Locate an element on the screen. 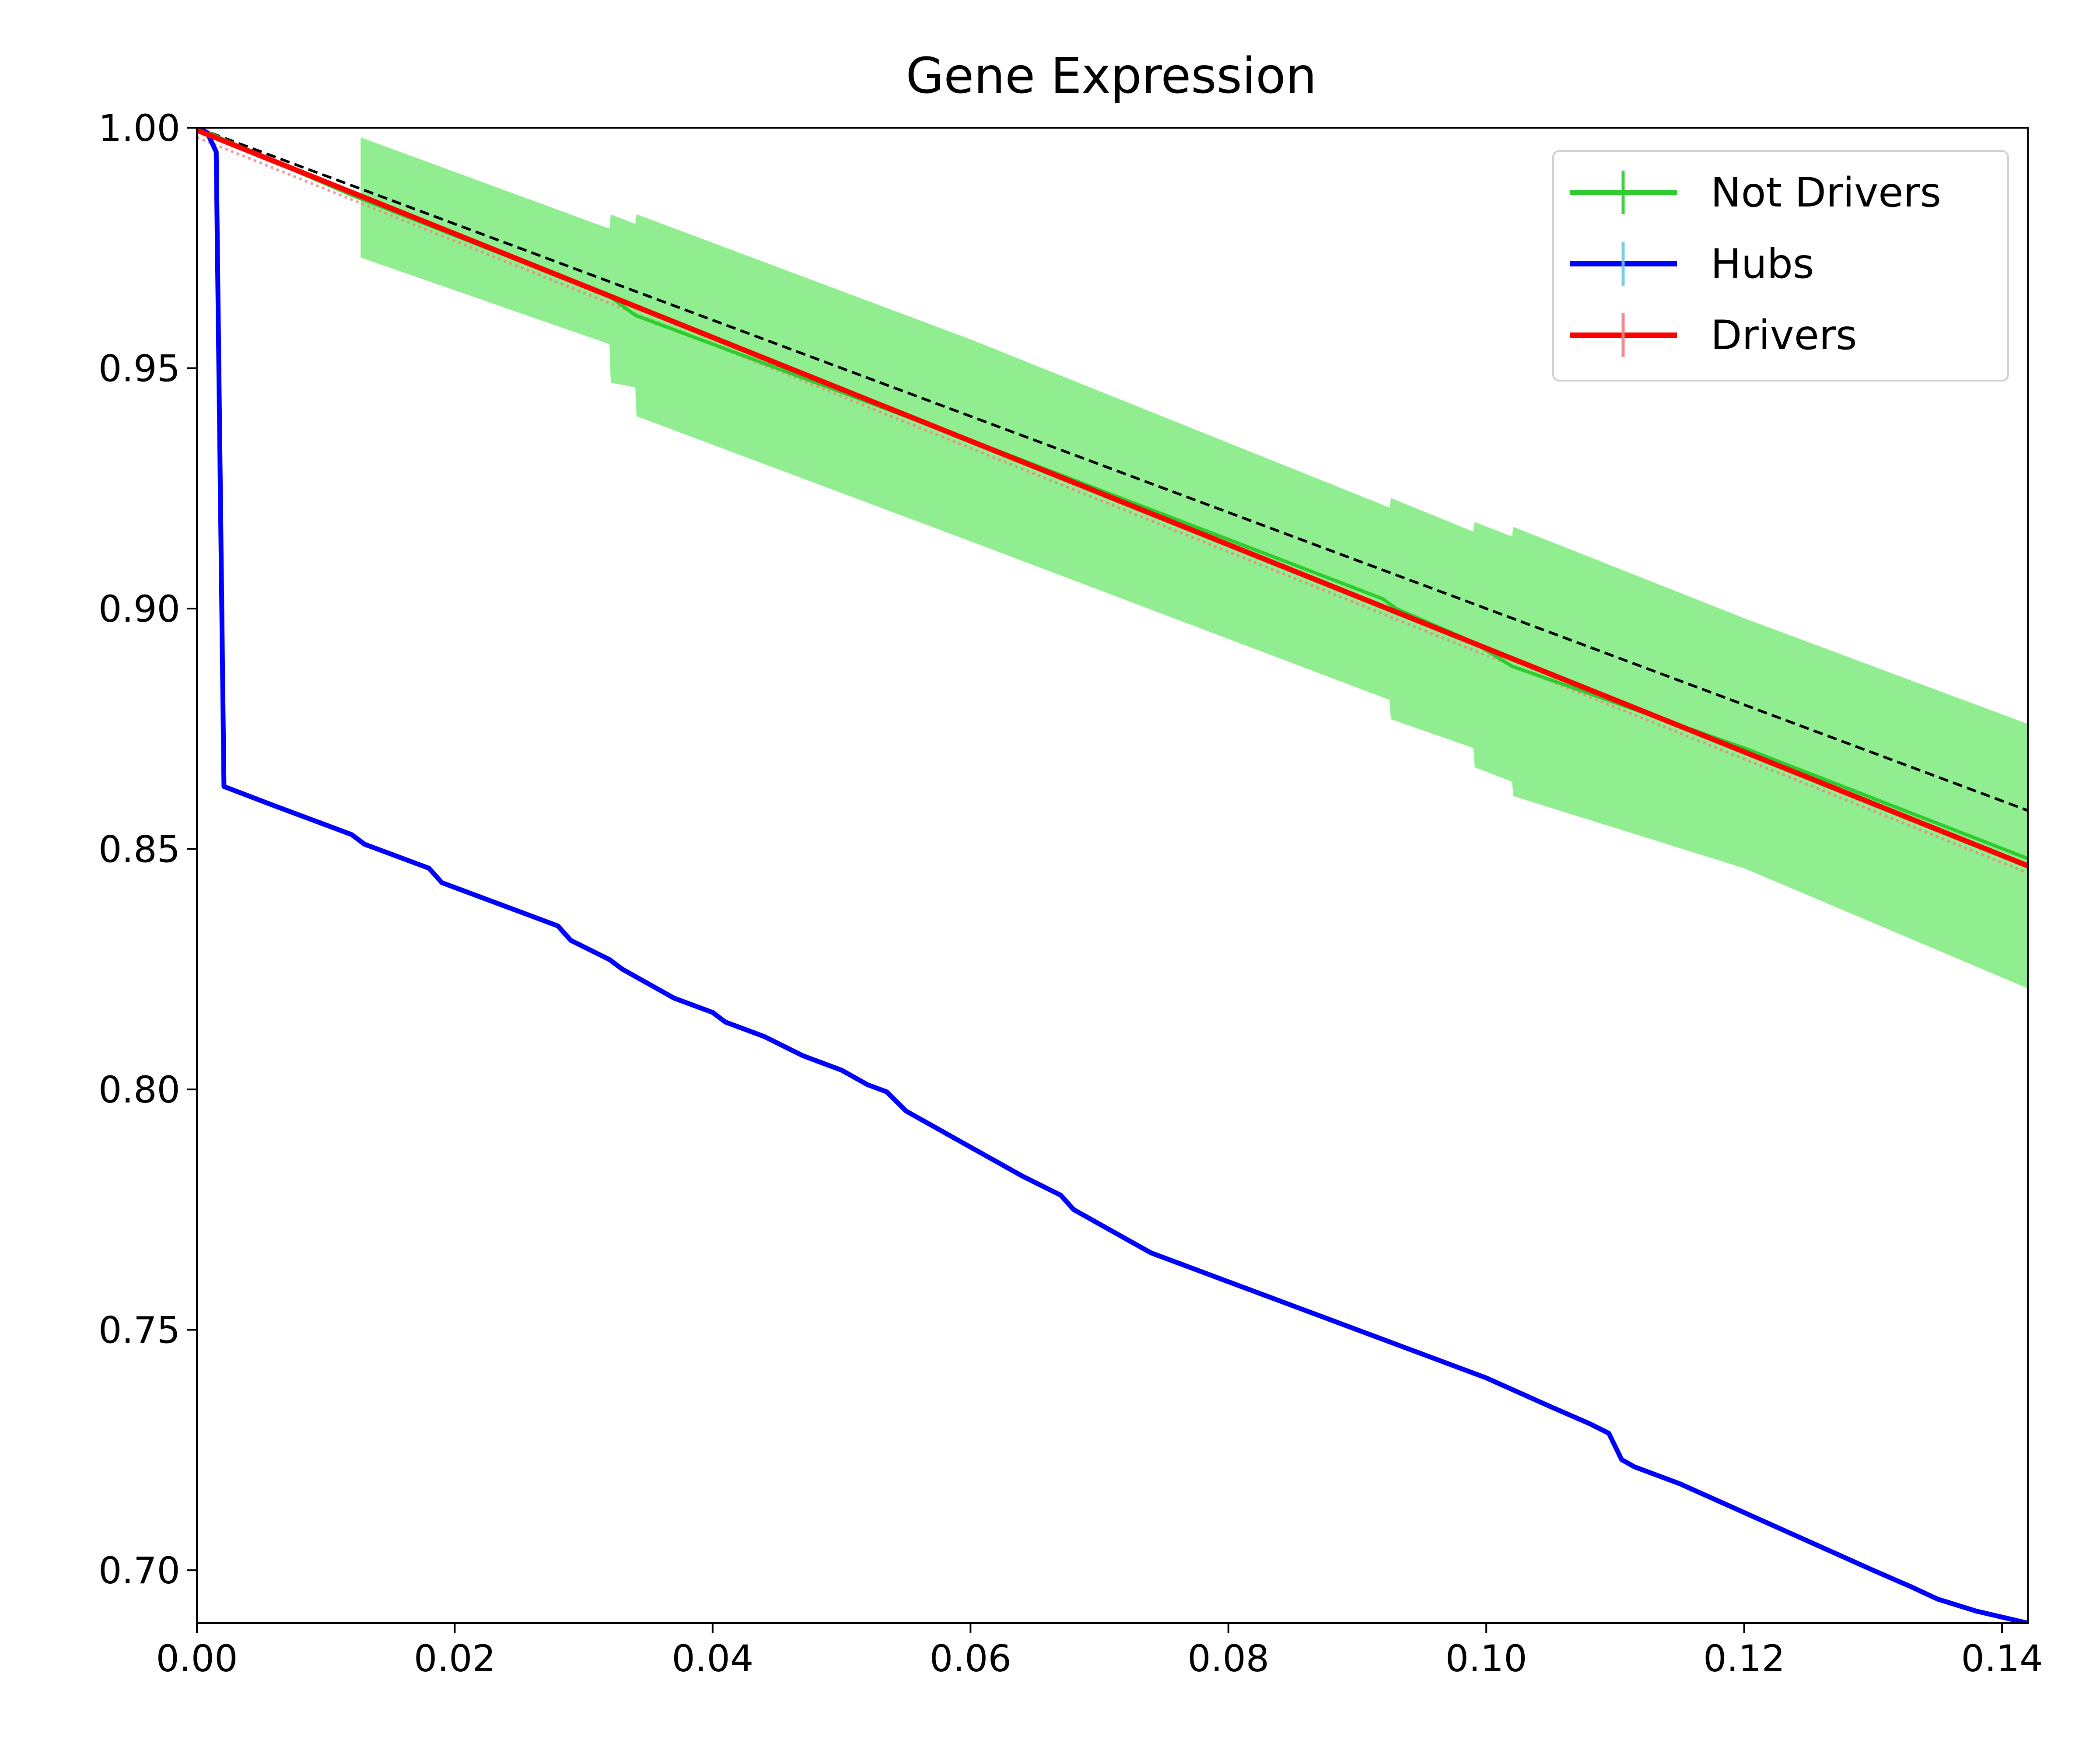 This screenshot has width=2100, height=1750. y-tick-label: 0.90 is located at coordinates (139, 609).